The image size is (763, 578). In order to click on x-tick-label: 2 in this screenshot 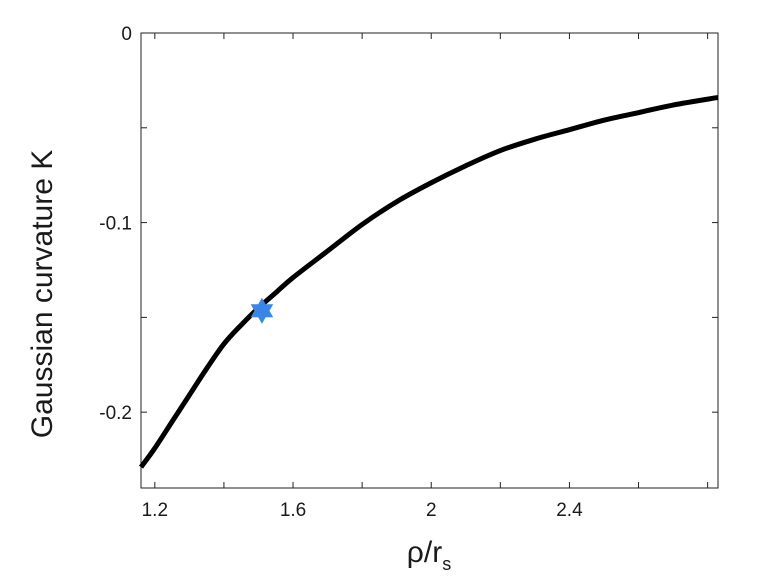, I will do `click(431, 510)`.